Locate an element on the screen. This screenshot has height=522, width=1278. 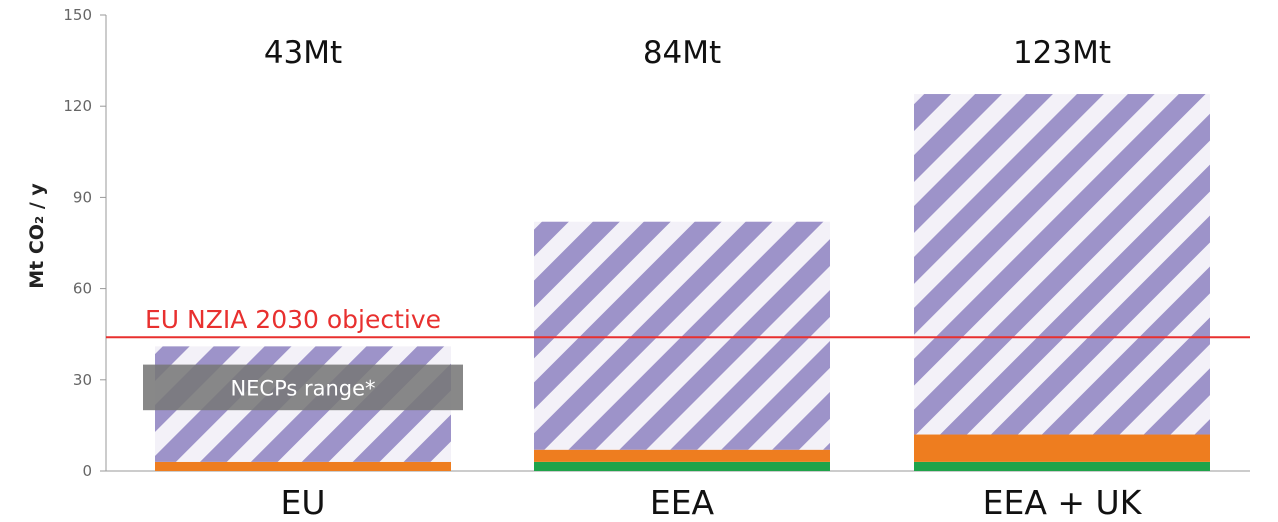
y-axis-label: Mt CO₂ / y is located at coordinates (37, 236).